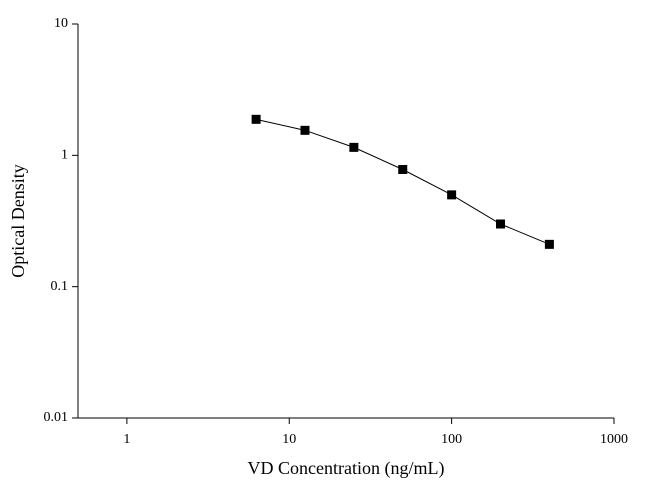 The image size is (650, 494). I want to click on x-tick-label: 10, so click(289, 439).